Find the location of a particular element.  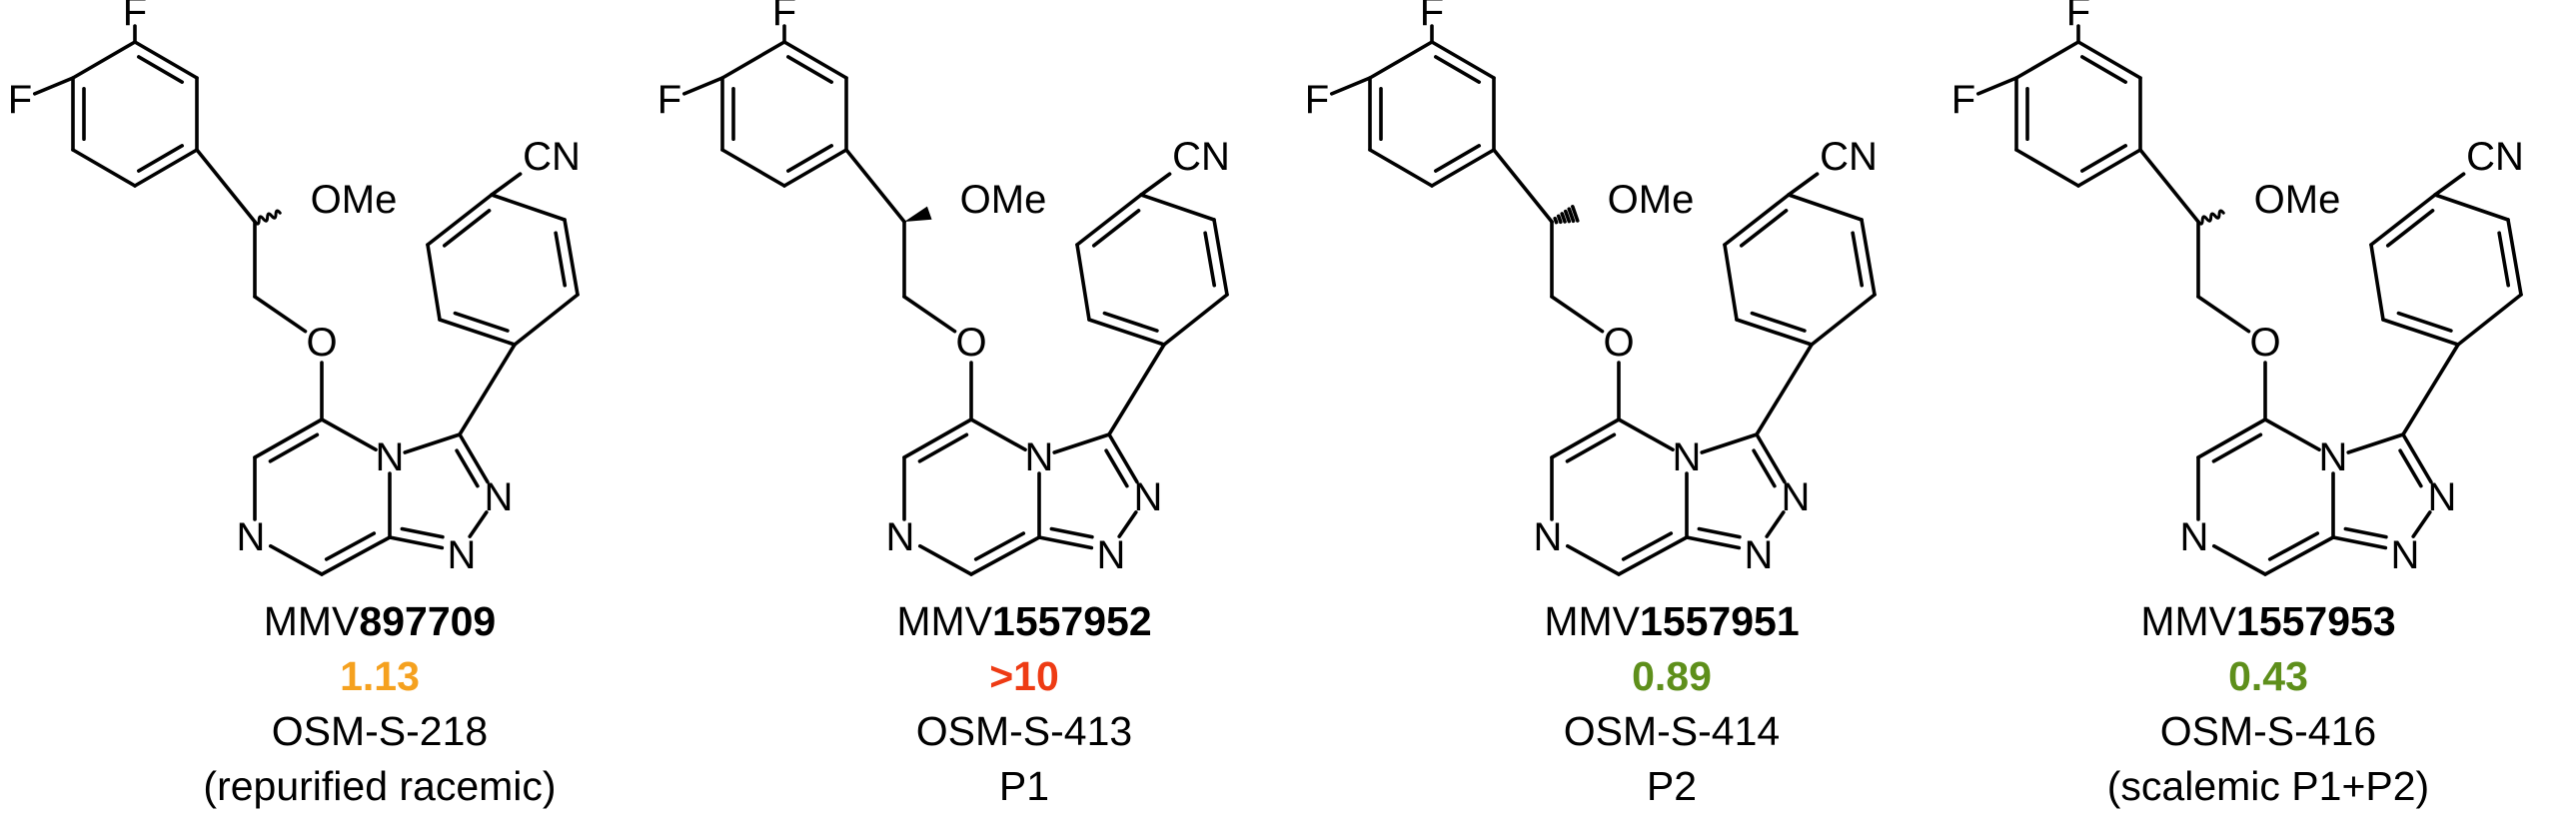

ch2-o-bond is located at coordinates (2223, 314).